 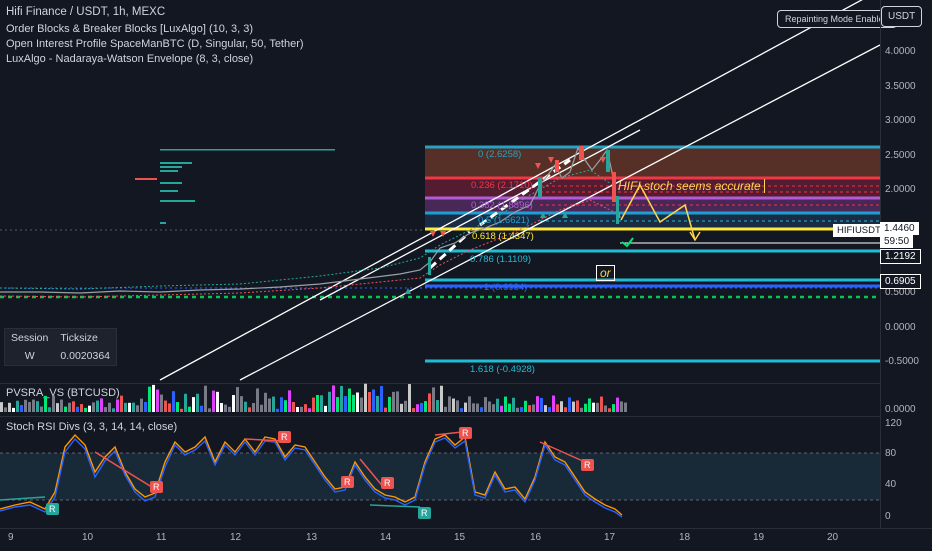 What do you see at coordinates (466, 539) in the screenshot?
I see `time-axis` at bounding box center [466, 539].